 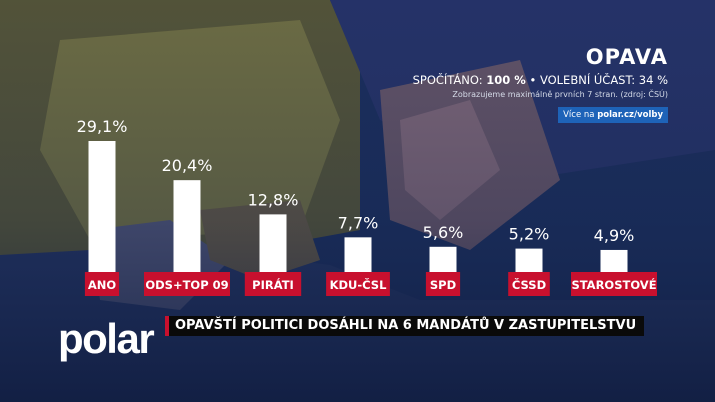 What do you see at coordinates (506, 80) in the screenshot?
I see `counted-value: 100 %` at bounding box center [506, 80].